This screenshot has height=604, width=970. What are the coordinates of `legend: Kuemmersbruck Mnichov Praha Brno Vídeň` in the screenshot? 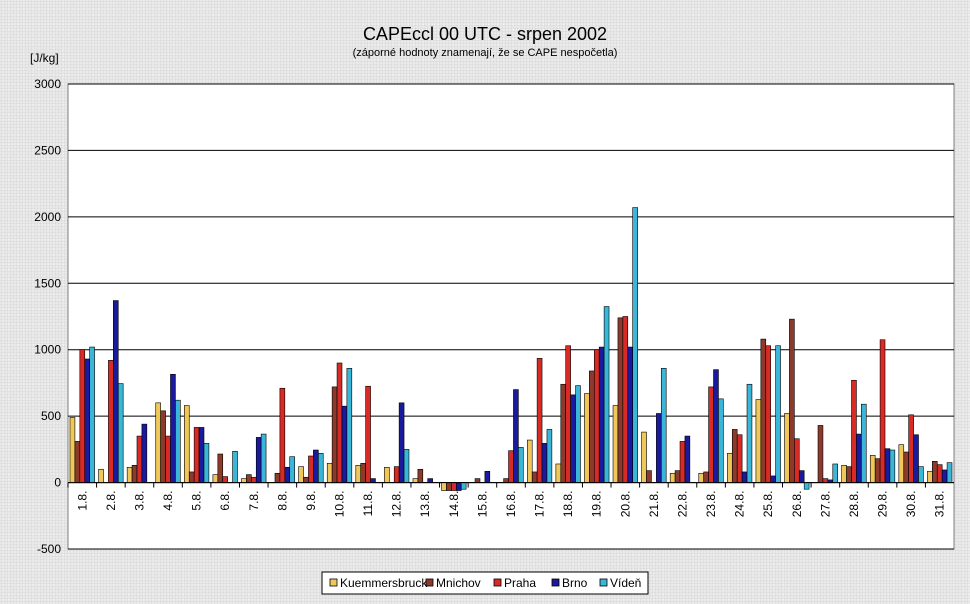 It's located at (485, 583).